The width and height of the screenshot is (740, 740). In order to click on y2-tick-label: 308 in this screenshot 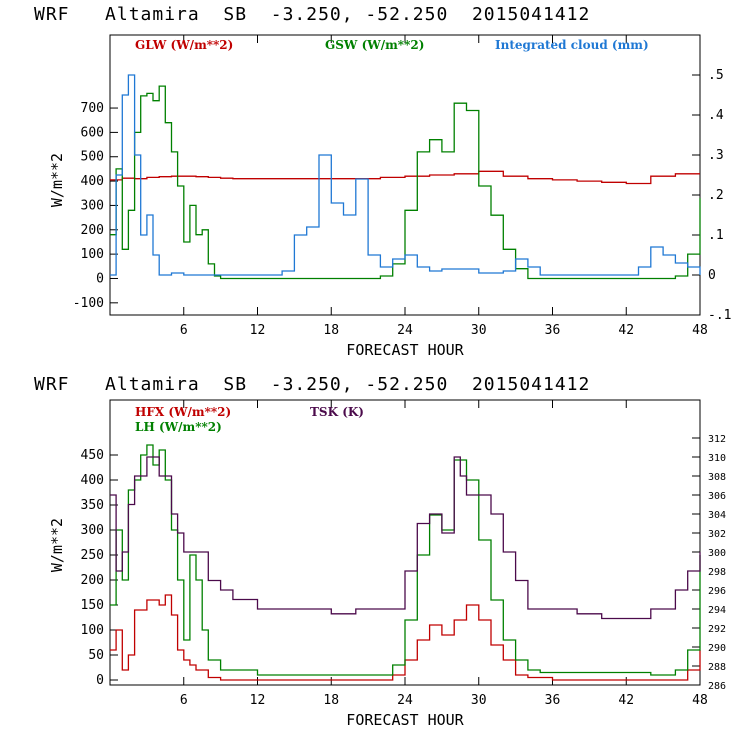, I will do `click(717, 477)`.